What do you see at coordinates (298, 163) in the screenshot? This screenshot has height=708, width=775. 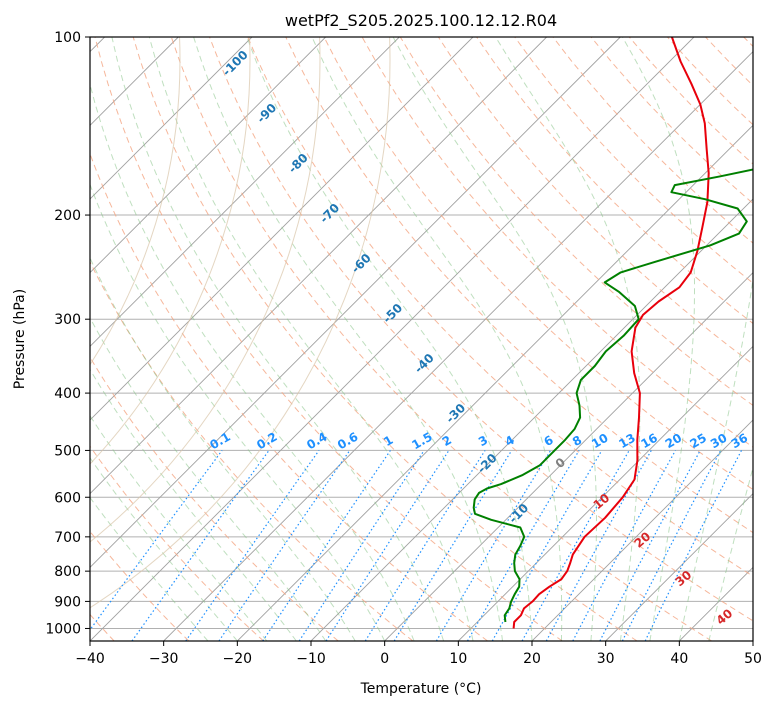 I see `dry-adiabat-label: -80` at bounding box center [298, 163].